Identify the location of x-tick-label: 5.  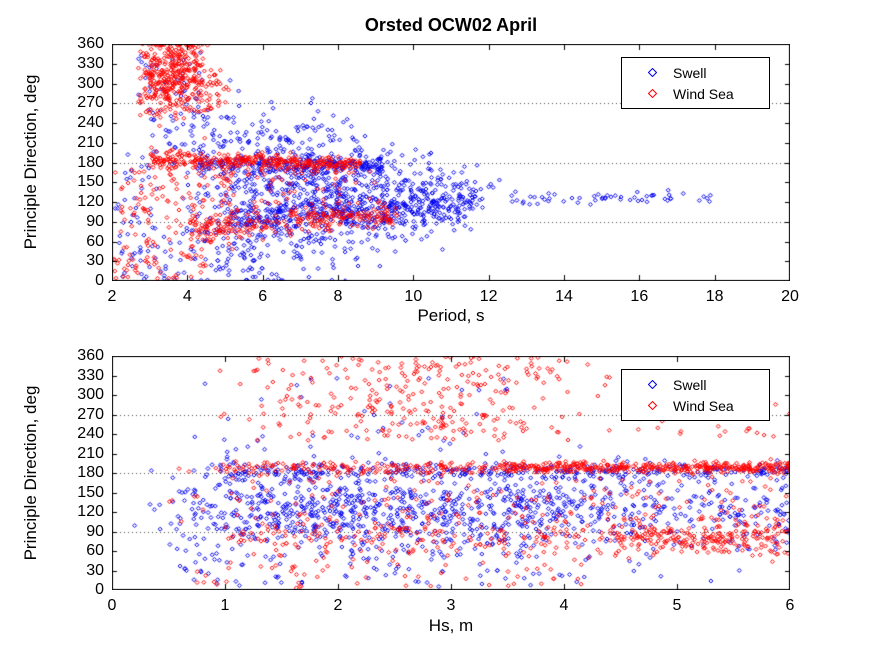
(677, 605).